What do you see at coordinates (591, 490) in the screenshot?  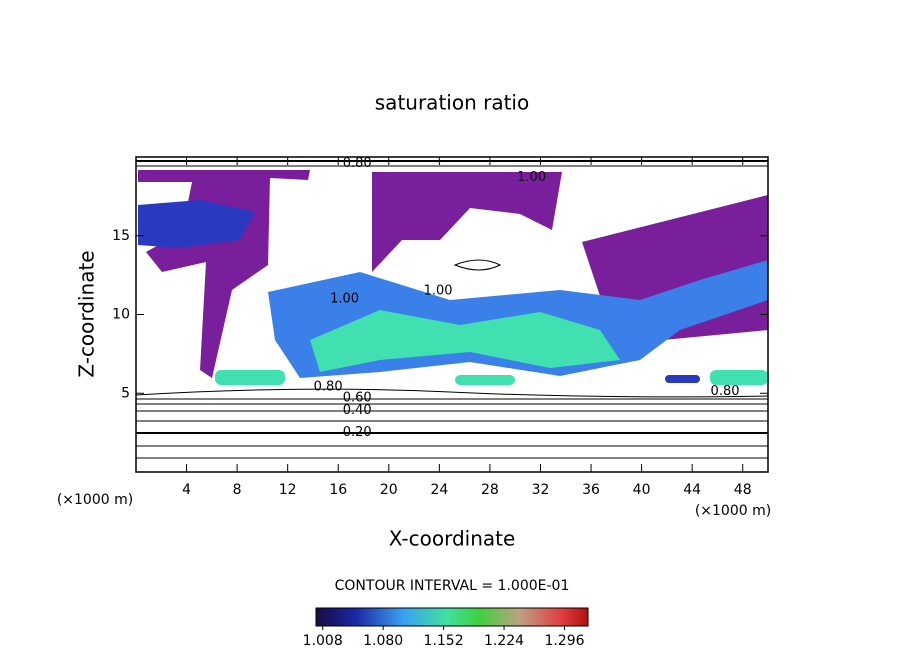 I see `x-tick-label: 36` at bounding box center [591, 490].